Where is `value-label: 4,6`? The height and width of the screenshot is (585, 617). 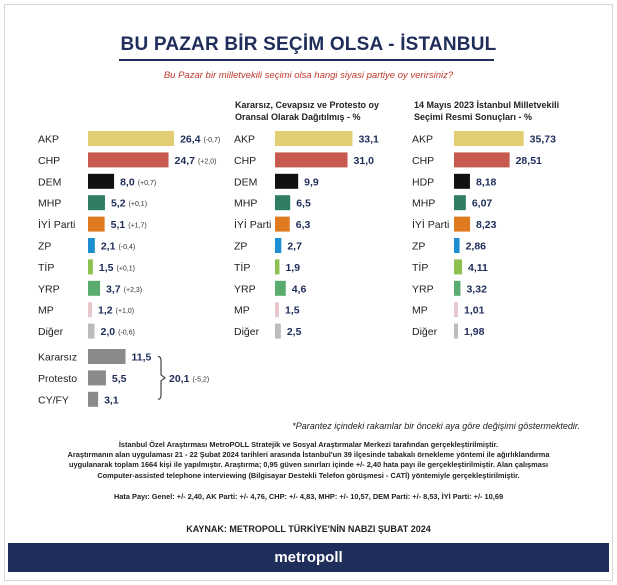 value-label: 4,6 is located at coordinates (299, 289).